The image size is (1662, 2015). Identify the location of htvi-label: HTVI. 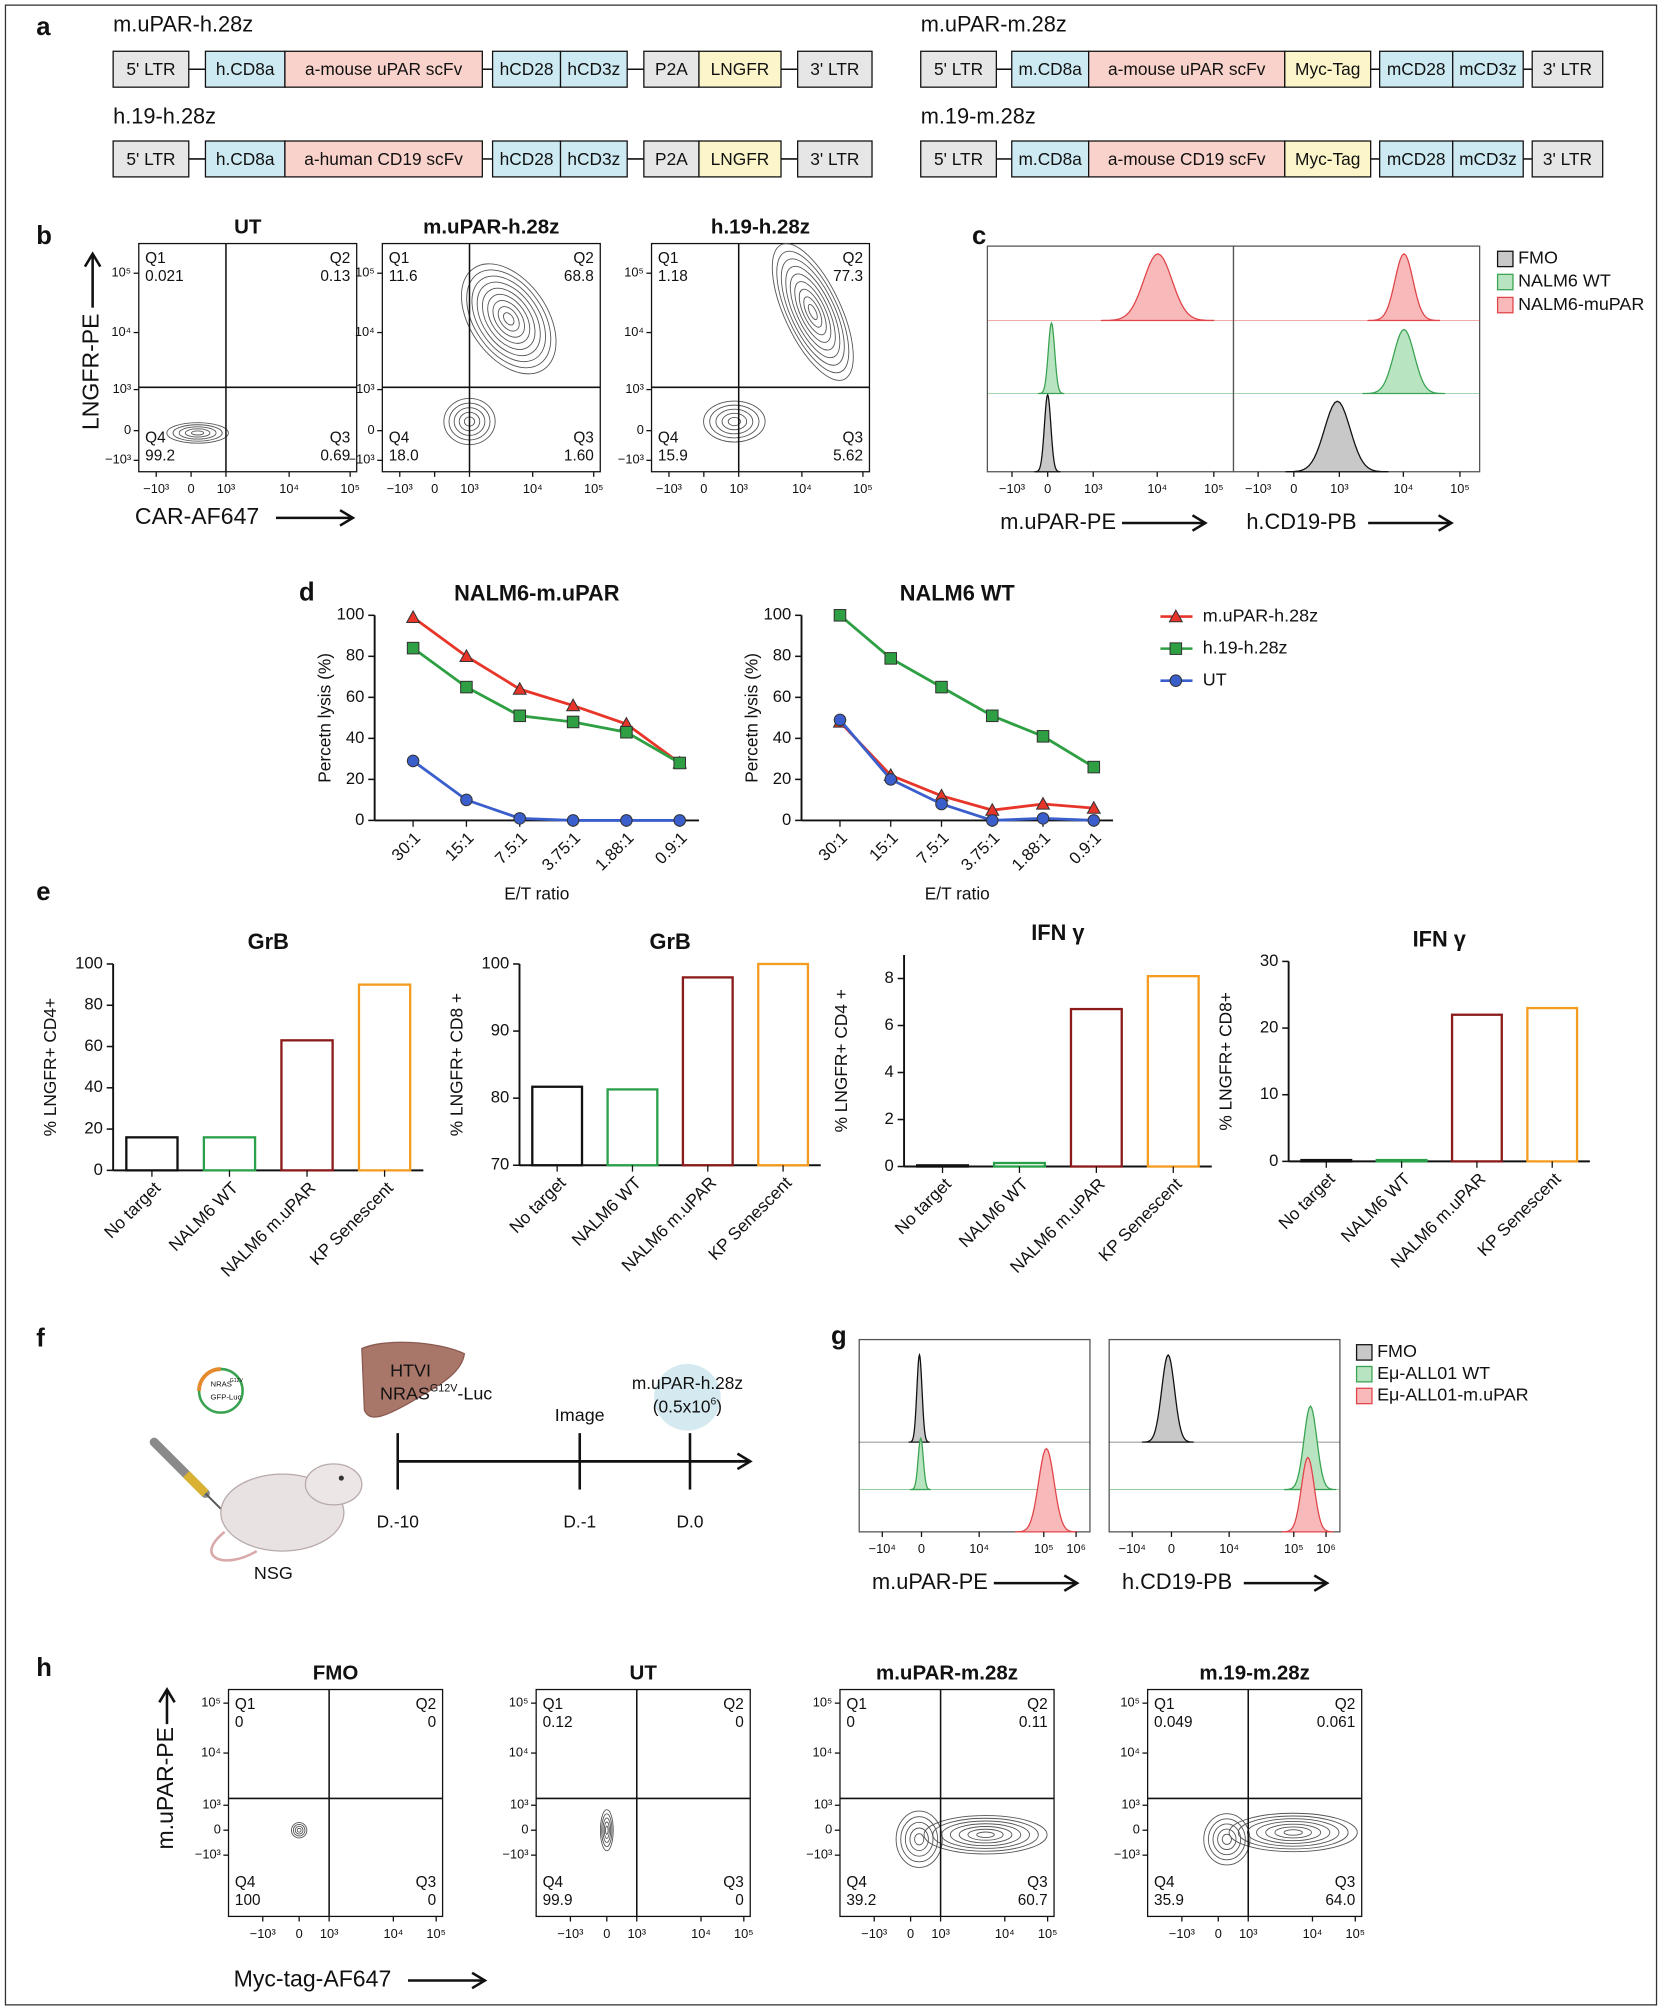
(410, 1370).